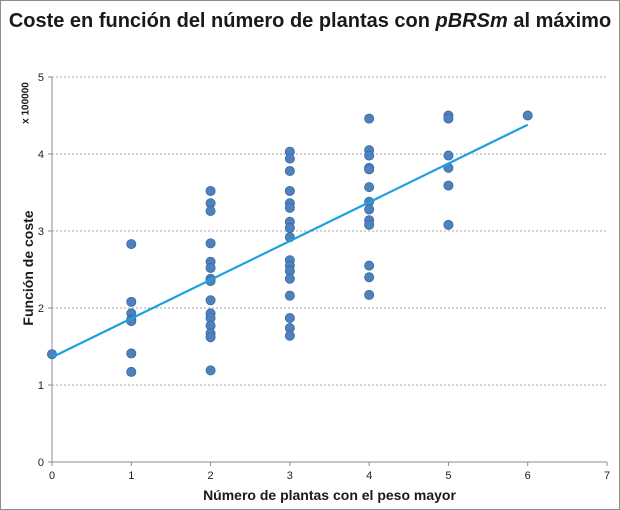 The width and height of the screenshot is (620, 510). I want to click on title-tail: al máximo, so click(562, 21).